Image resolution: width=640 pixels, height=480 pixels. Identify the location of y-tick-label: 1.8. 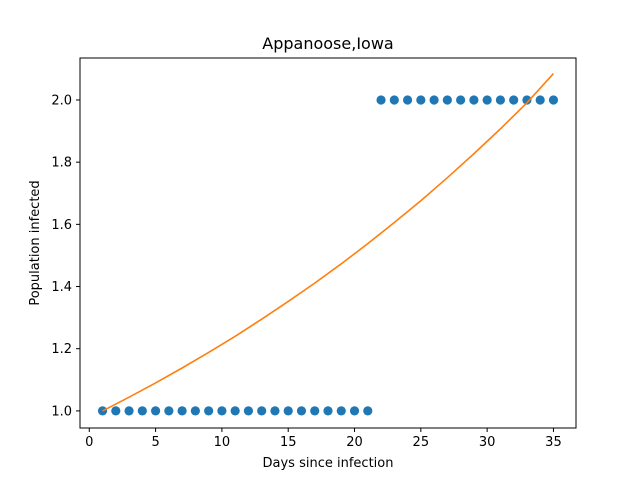
(61, 163).